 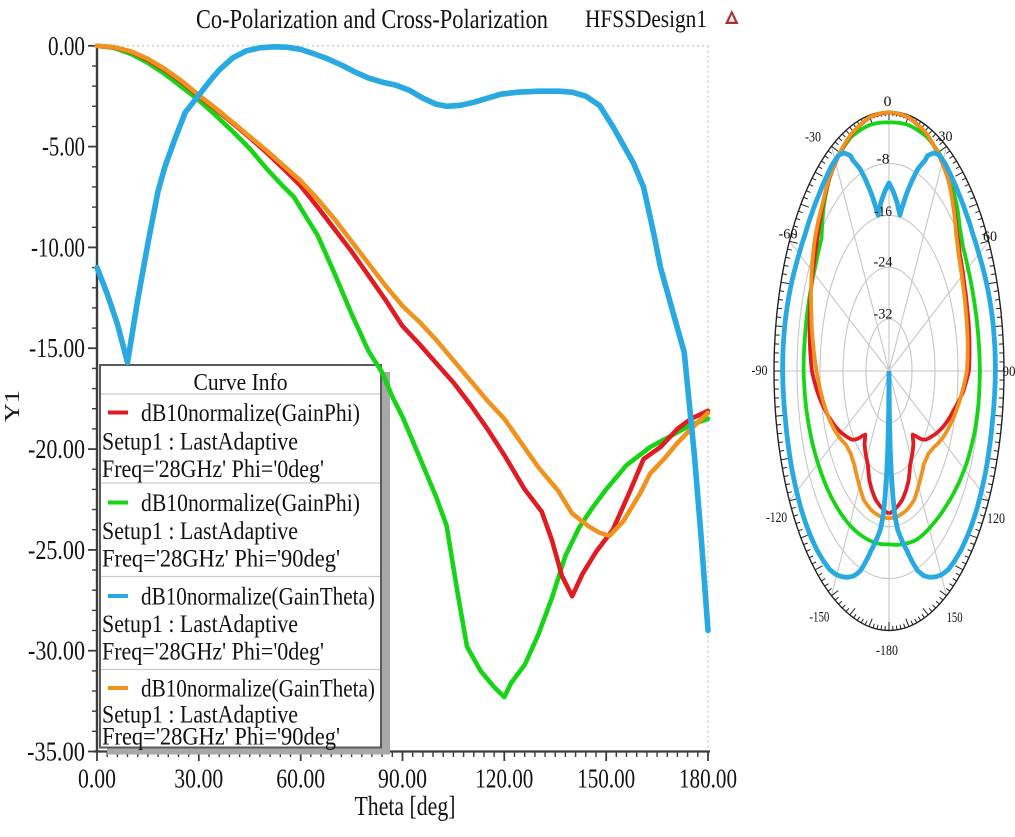 I want to click on svg-text: -24, so click(x=883, y=263).